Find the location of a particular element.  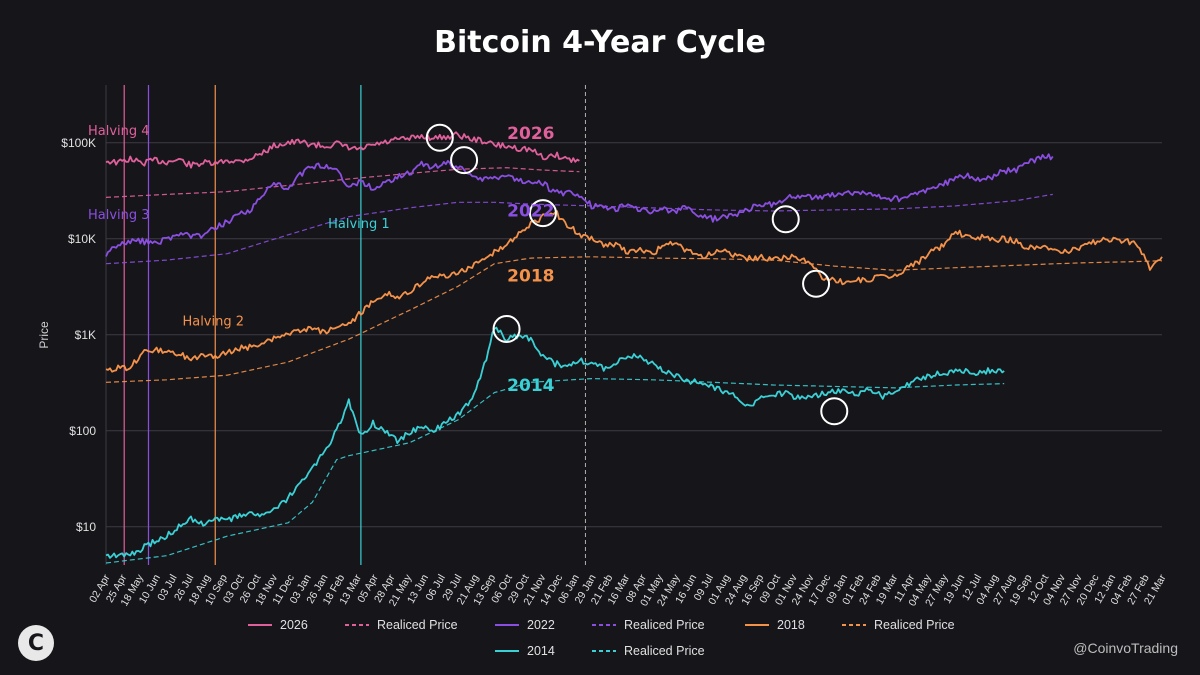

legend-label: 2022 is located at coordinates (541, 625).